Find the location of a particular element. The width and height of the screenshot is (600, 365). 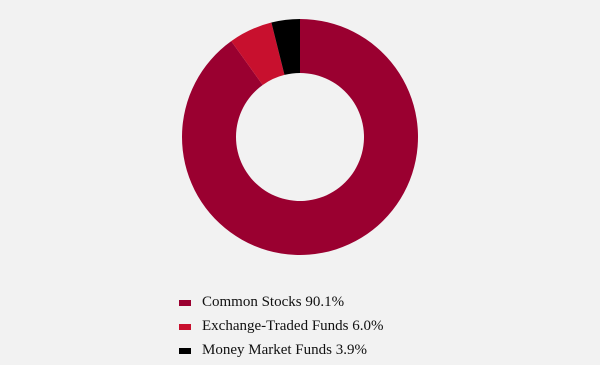

legend-name: Money Market Funds is located at coordinates (267, 350).